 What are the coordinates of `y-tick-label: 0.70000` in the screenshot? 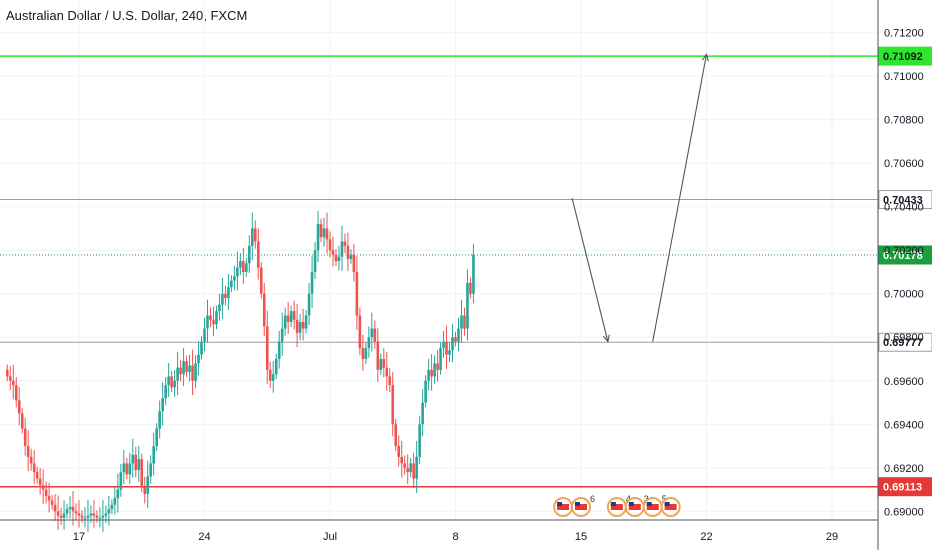 It's located at (904, 295).